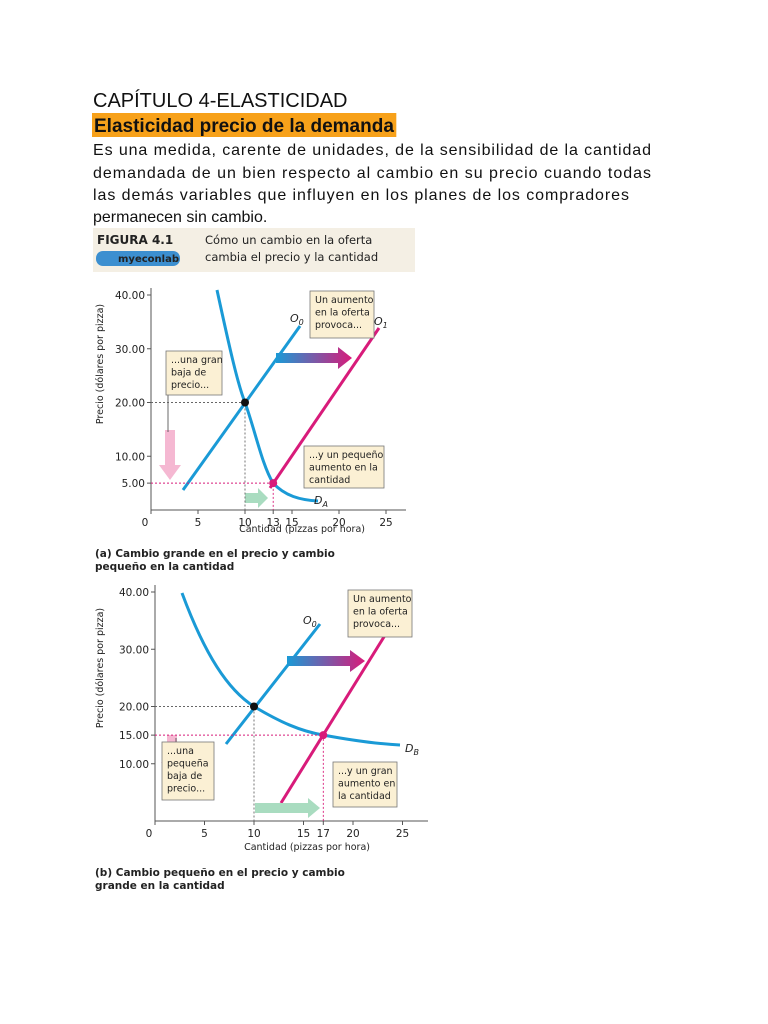 Image resolution: width=768 pixels, height=1024 pixels. Describe the element at coordinates (323, 834) in the screenshot. I see `x-tick-label: 17` at that location.